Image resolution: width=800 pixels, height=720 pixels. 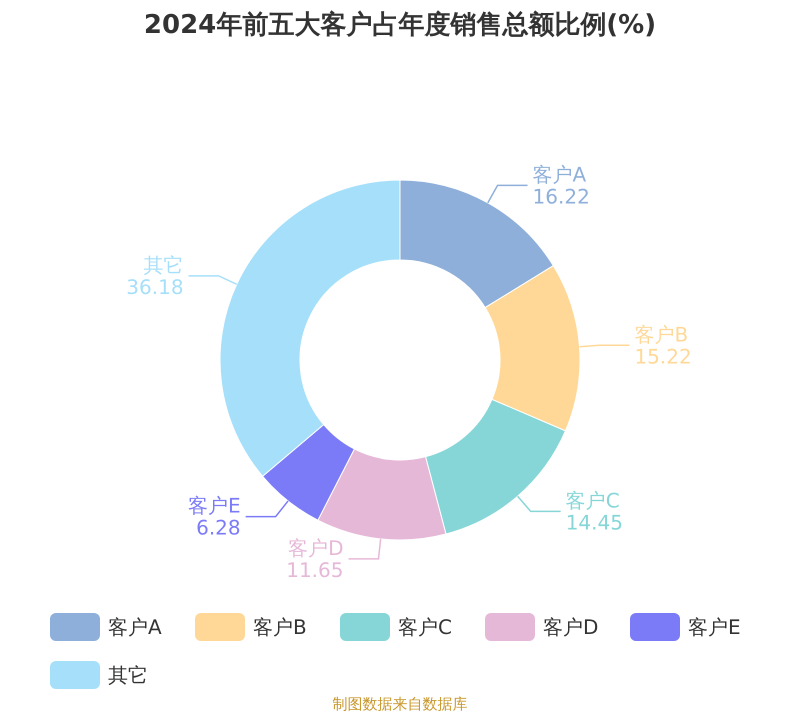 I want to click on legend-label: 客户C, so click(x=425, y=627).